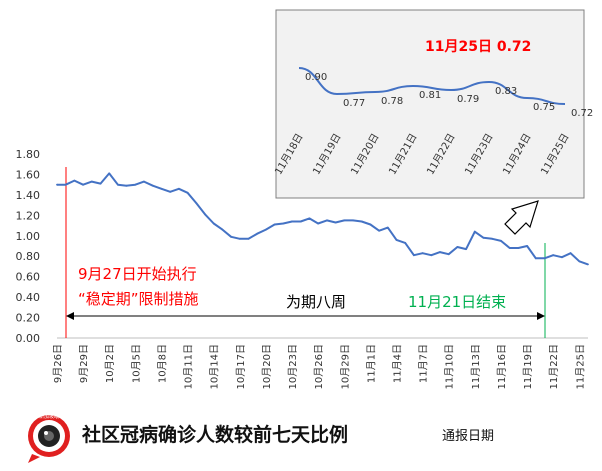  What do you see at coordinates (138, 299) in the screenshot?
I see `start-annotation-line2: “稳定期”限制措施` at bounding box center [138, 299].